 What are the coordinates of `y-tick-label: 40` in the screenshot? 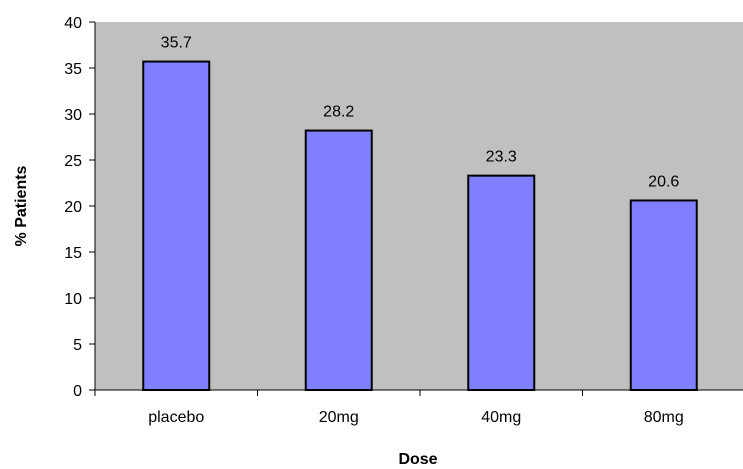 It's located at (73, 23).